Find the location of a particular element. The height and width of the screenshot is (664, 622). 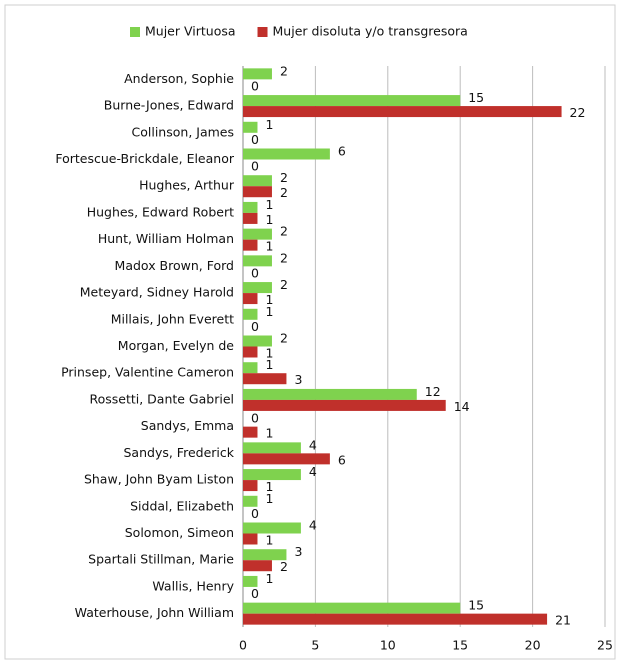

y-tick-label: Hughes, Edward Robert is located at coordinates (160, 211).